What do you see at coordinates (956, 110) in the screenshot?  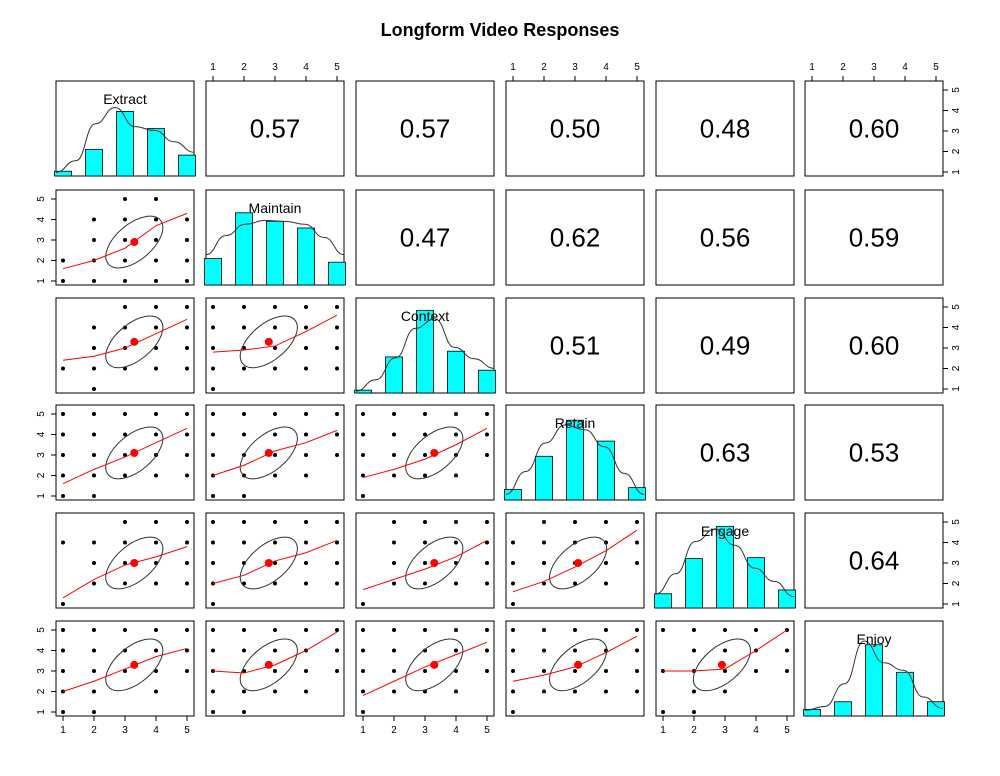 I see `tick-label: 4` at bounding box center [956, 110].